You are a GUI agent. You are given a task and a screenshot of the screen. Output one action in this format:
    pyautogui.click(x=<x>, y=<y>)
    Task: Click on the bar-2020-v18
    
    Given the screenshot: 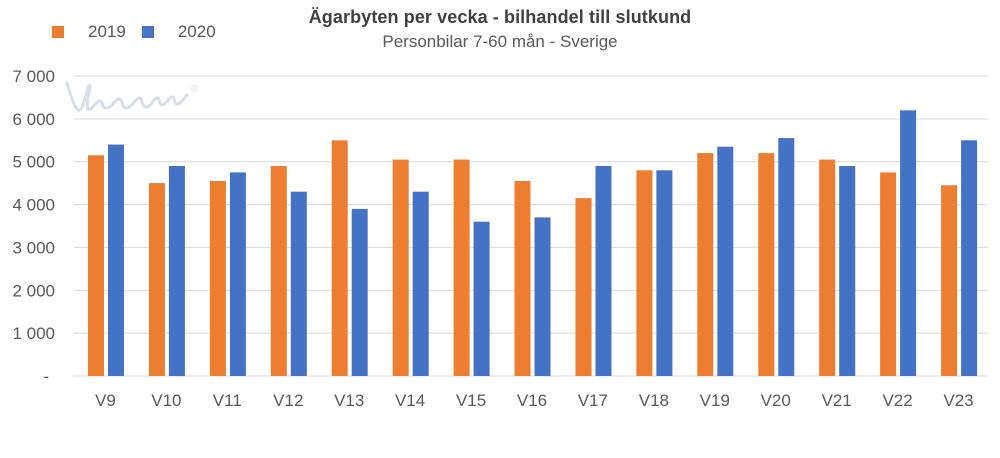 What is the action you would take?
    pyautogui.click(x=664, y=273)
    